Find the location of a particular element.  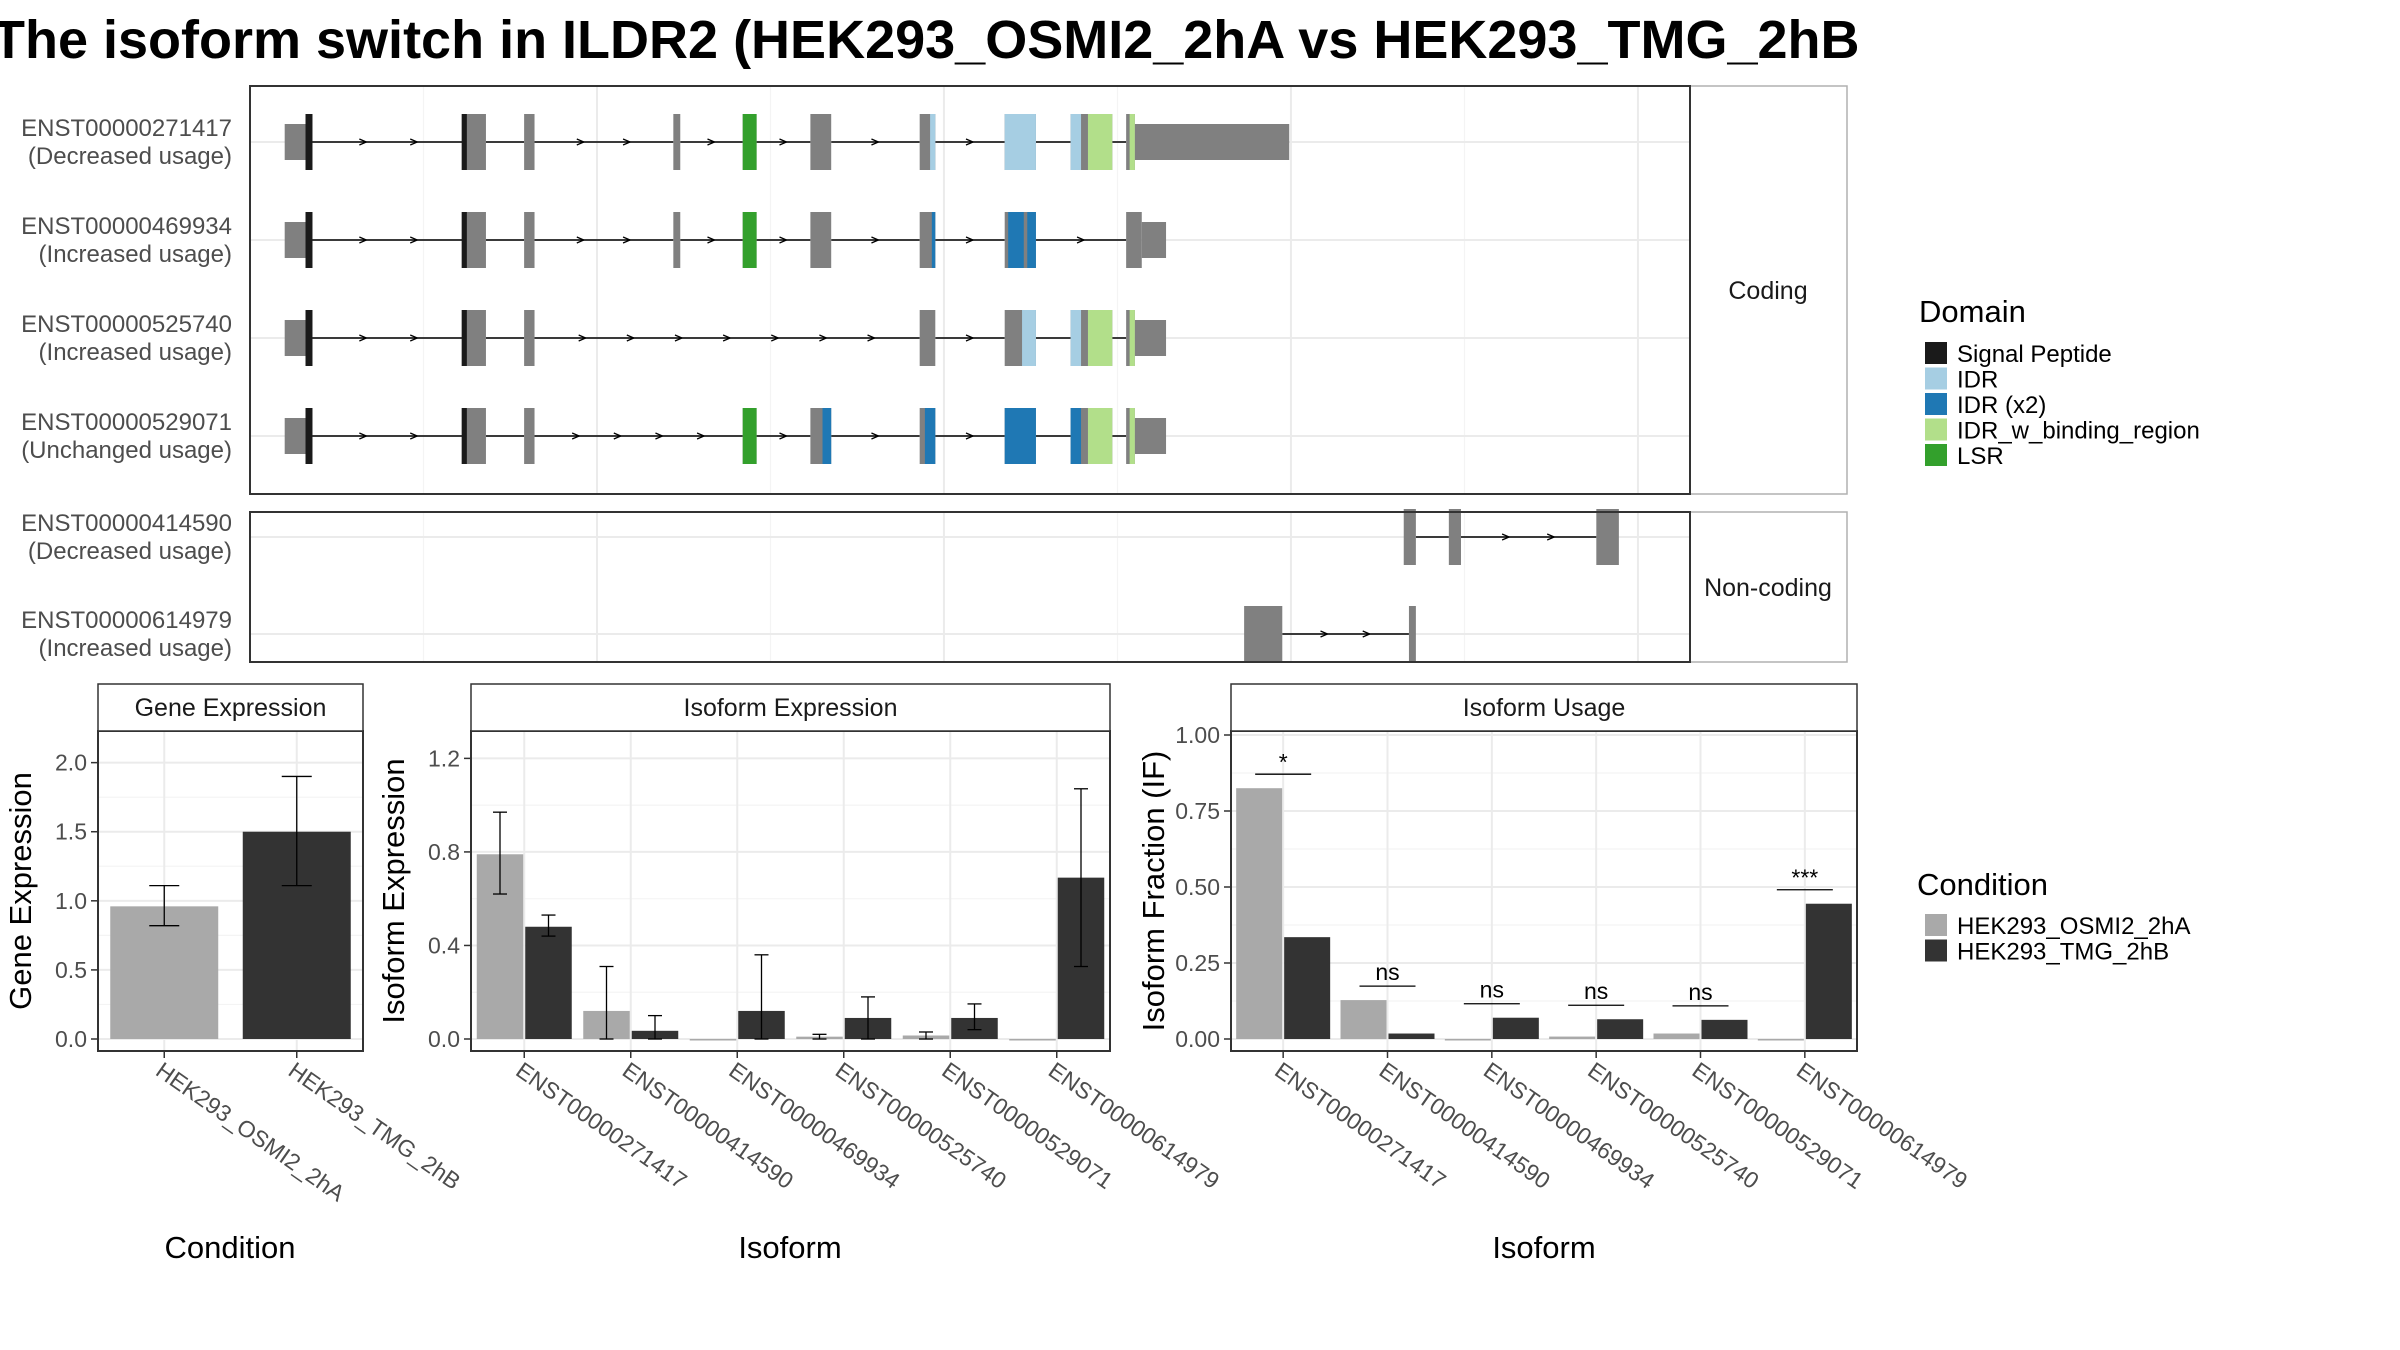

legend-label: IDR is located at coordinates (1977, 380).